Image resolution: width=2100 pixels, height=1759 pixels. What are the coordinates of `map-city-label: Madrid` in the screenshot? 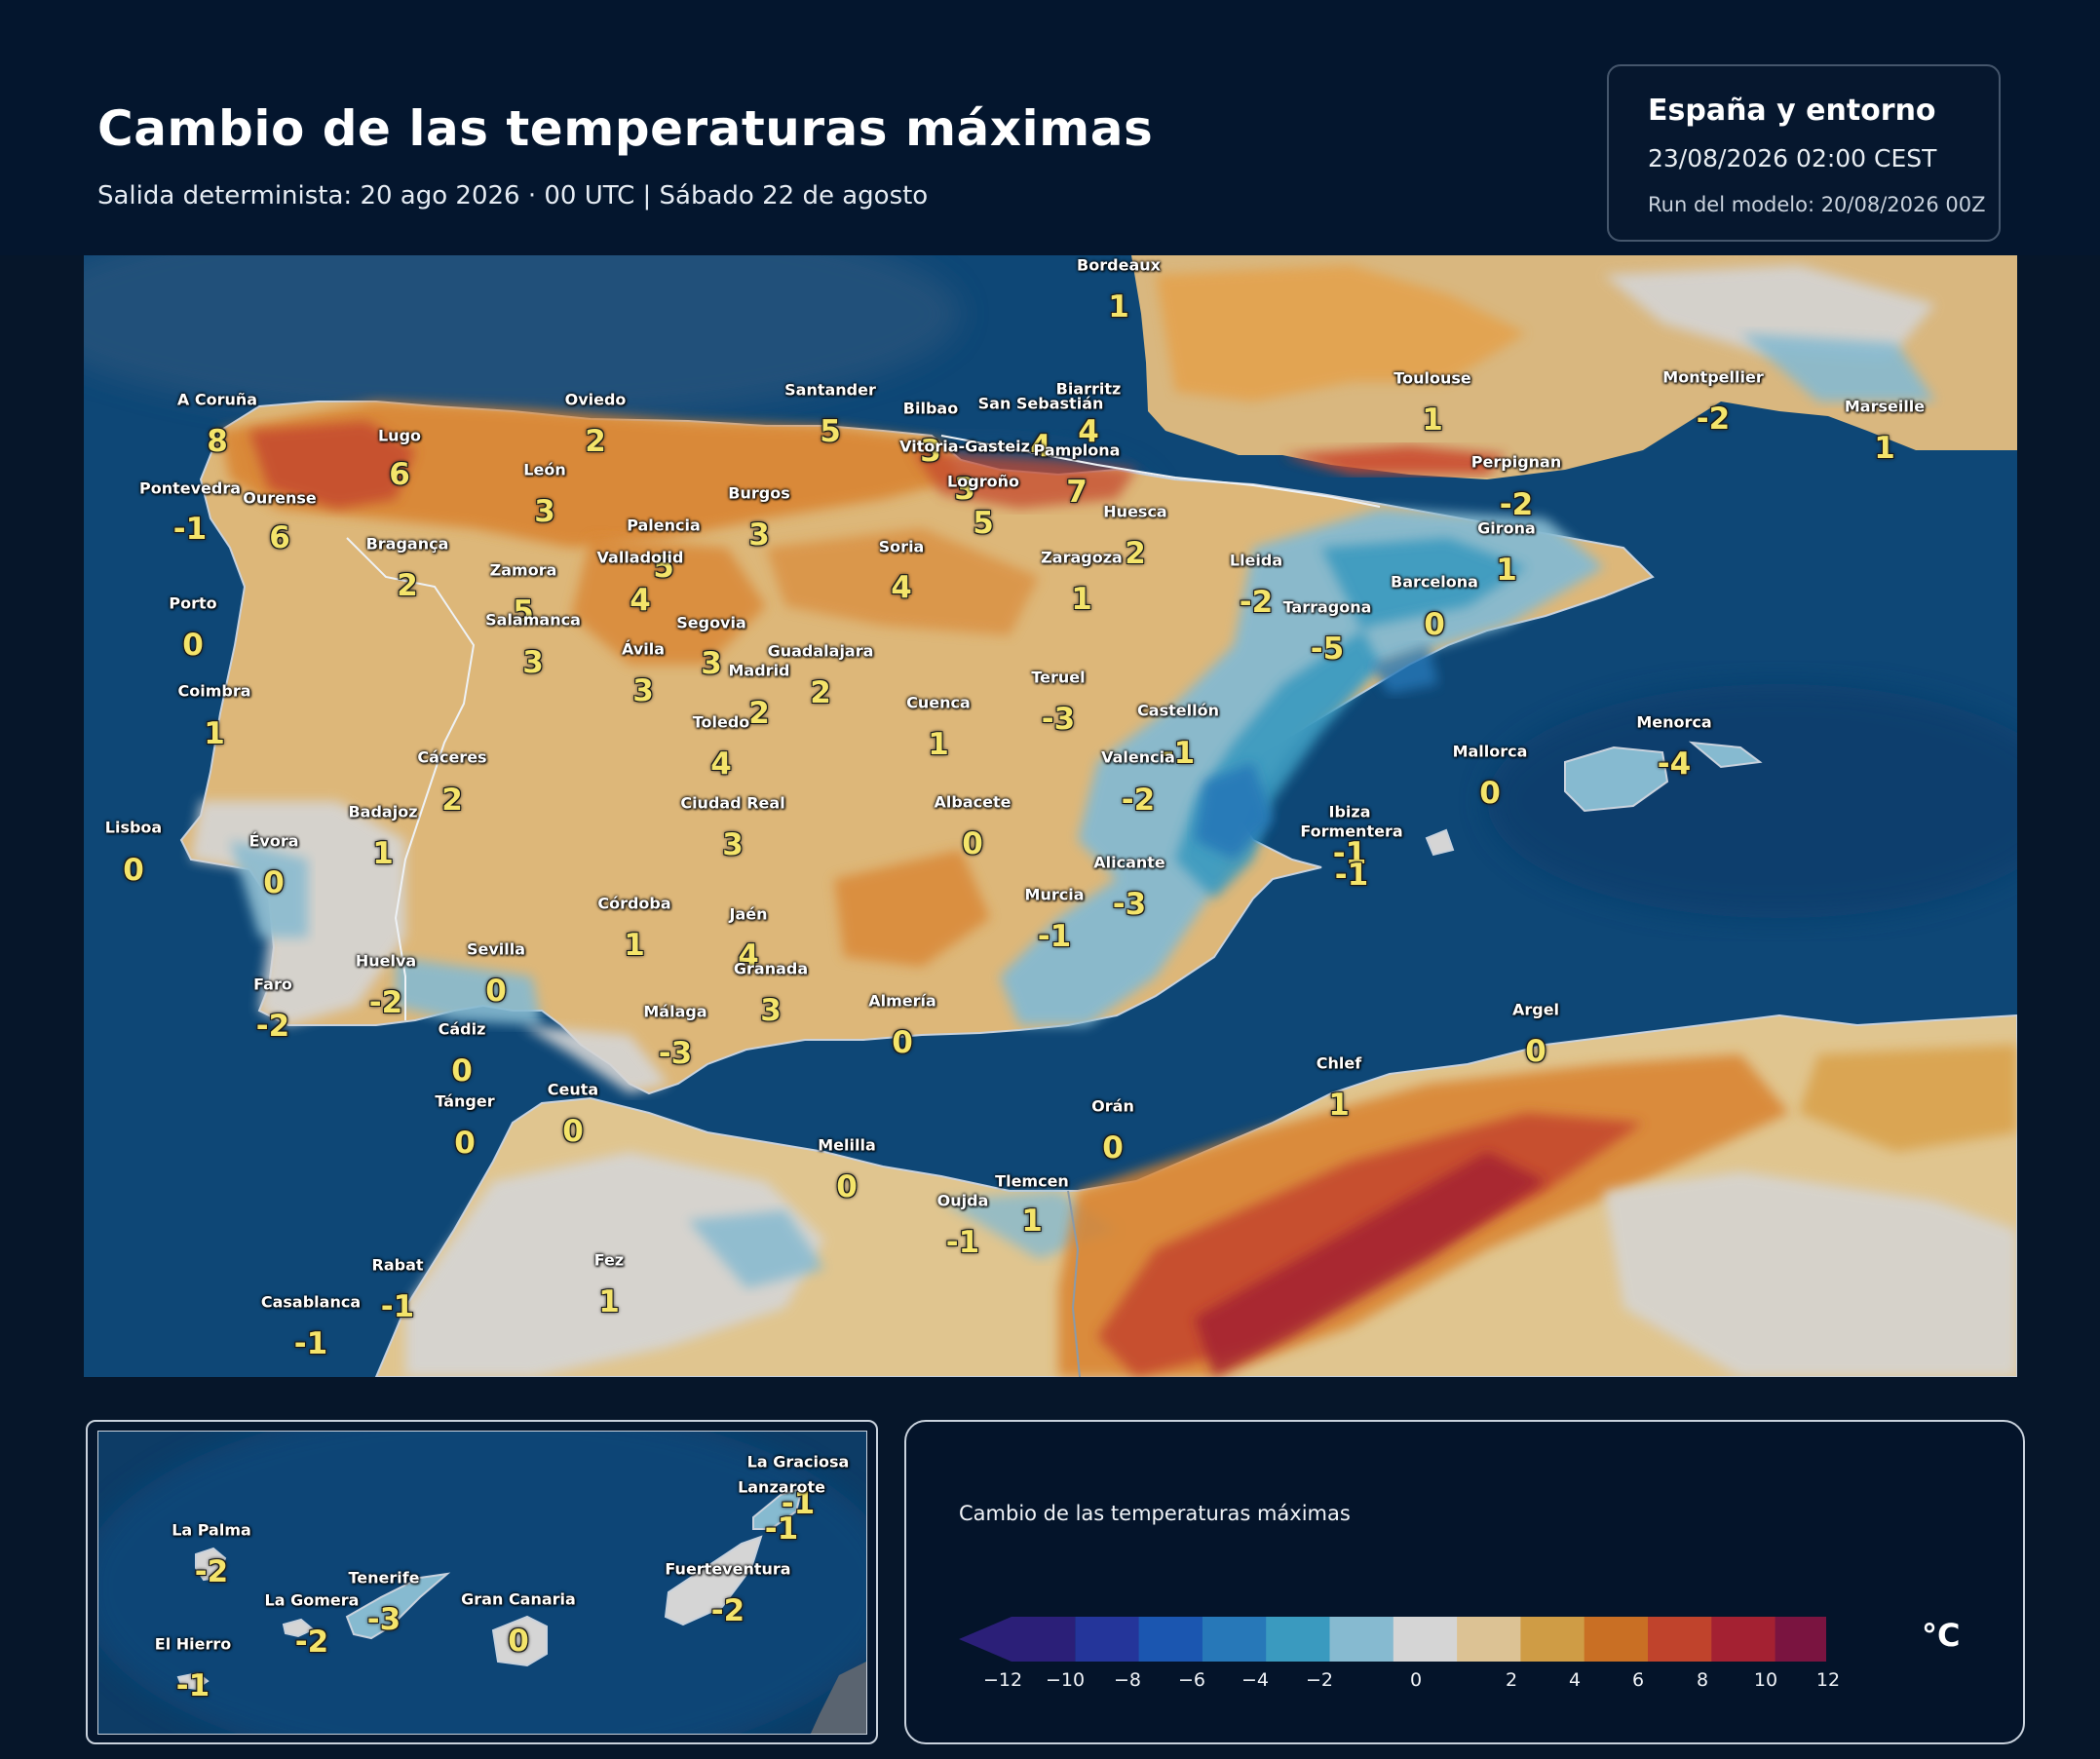 It's located at (759, 671).